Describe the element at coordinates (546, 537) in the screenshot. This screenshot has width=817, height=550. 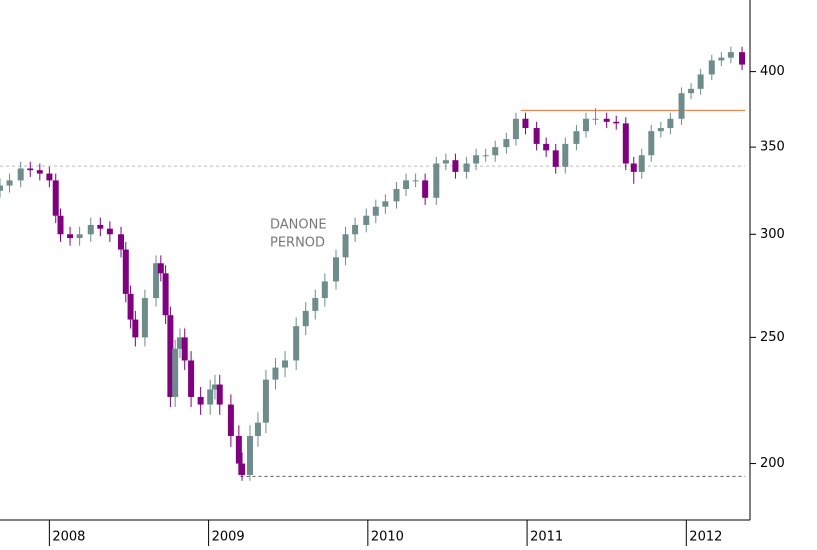
I see `x-tick-label: 2011` at that location.